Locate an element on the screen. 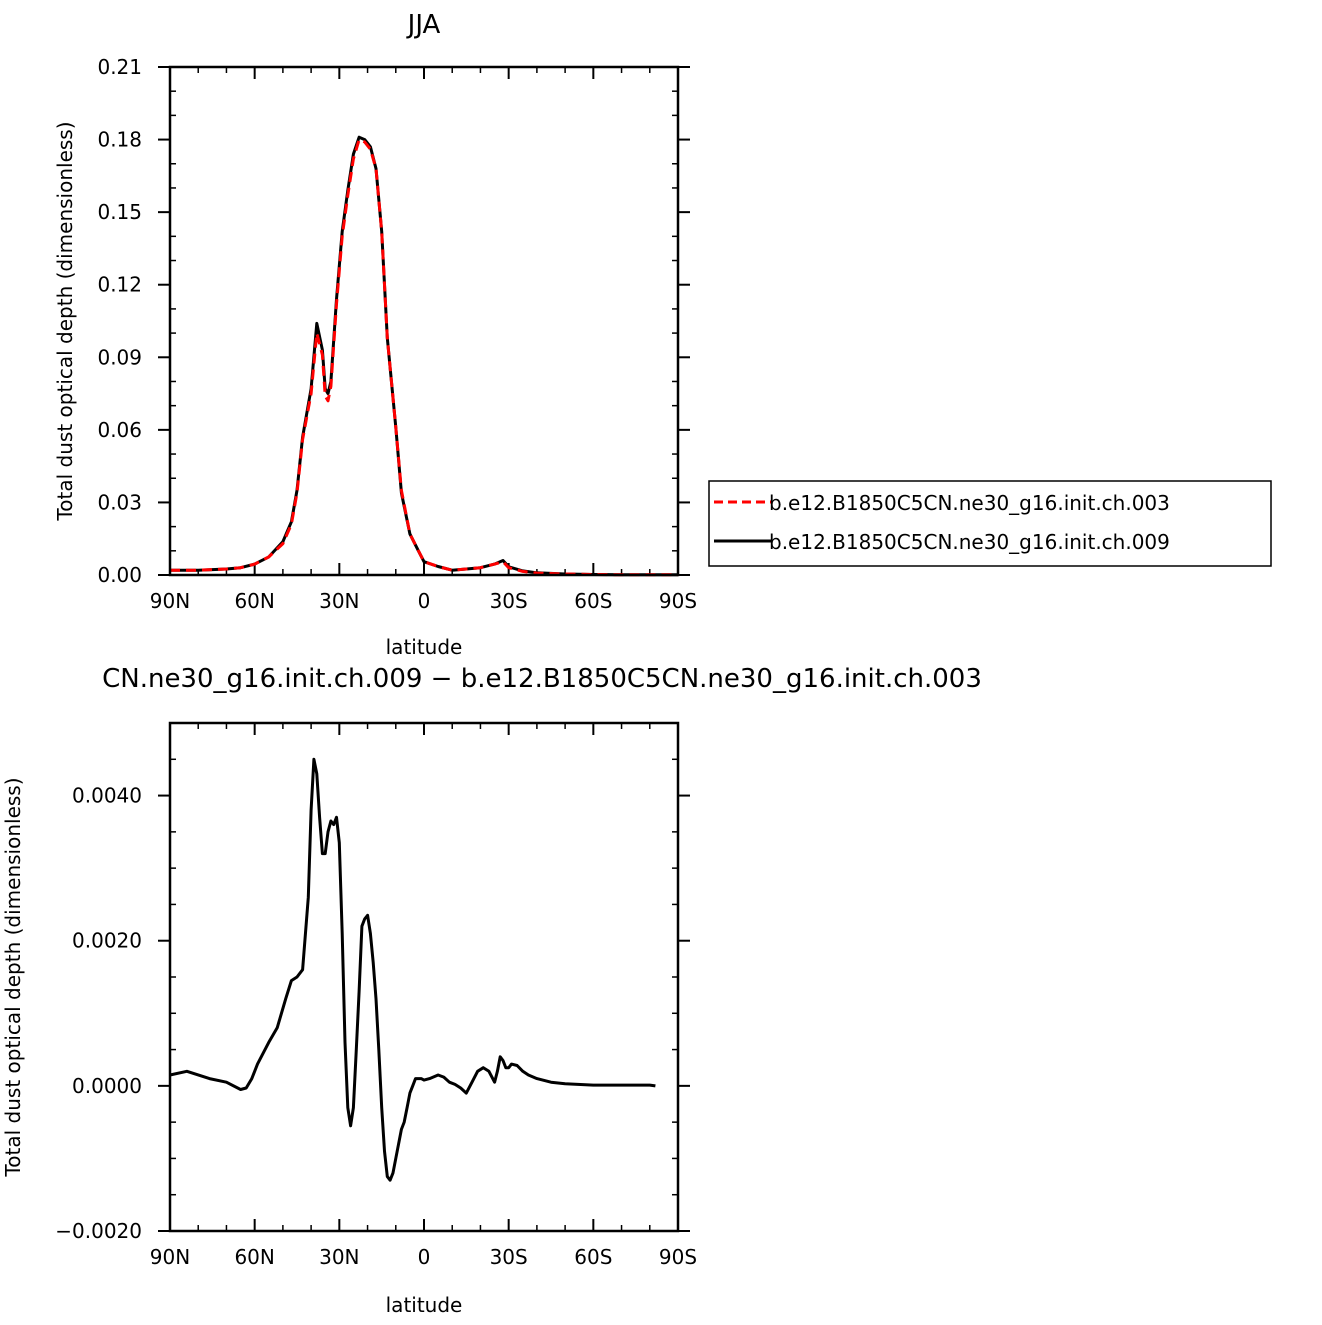 The width and height of the screenshot is (1322, 1325). legend-label-003: b.e12.B1850C5CN.ne30_g16.init.ch.003 is located at coordinates (969, 503).